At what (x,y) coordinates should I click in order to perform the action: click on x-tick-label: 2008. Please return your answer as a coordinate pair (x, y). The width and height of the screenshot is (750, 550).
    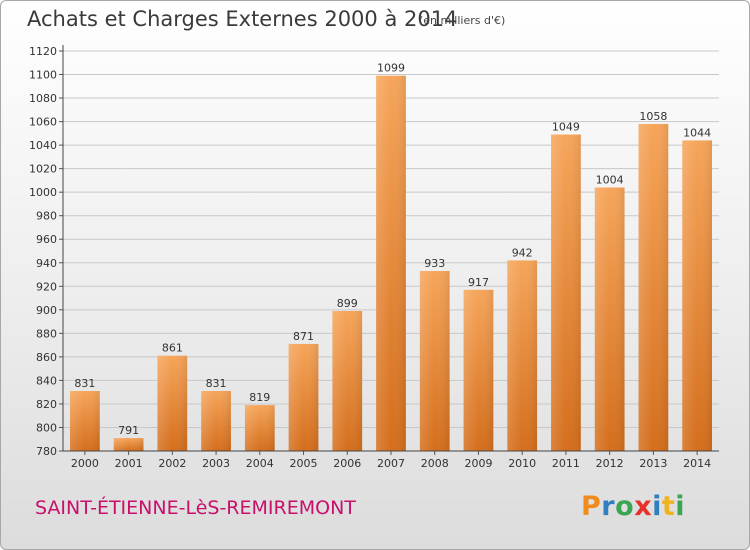
    Looking at the image, I should click on (435, 463).